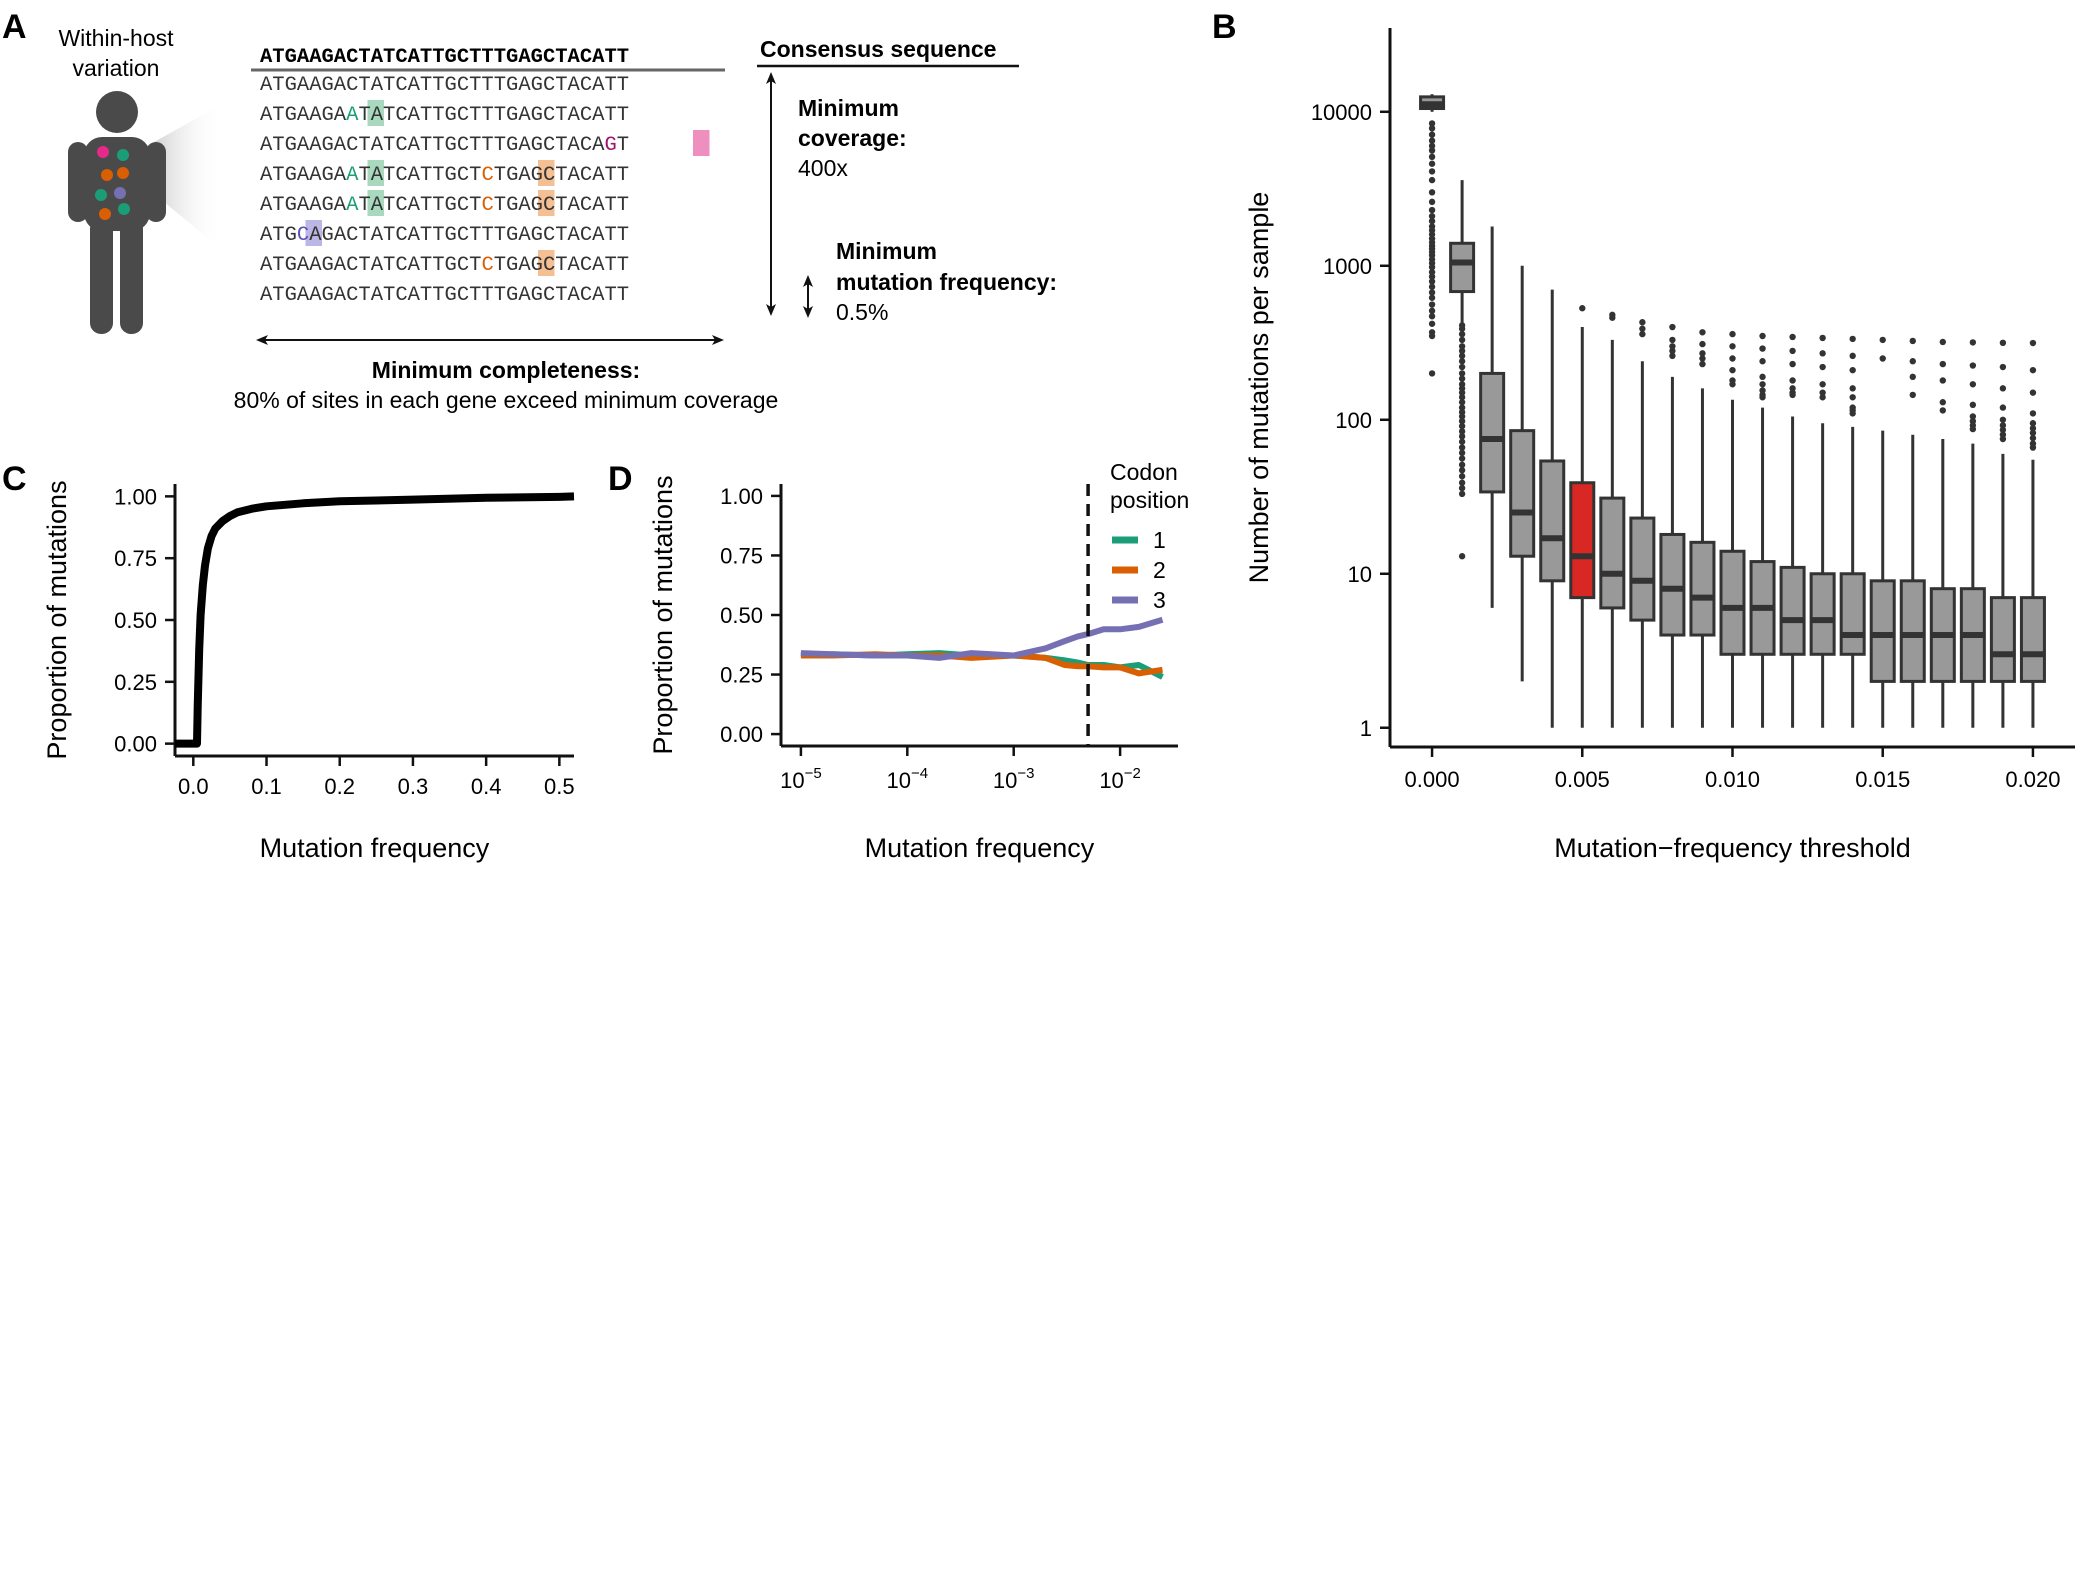 The width and height of the screenshot is (2092, 1577). What do you see at coordinates (339, 786) in the screenshot?
I see `x-tick-label: 0.2` at bounding box center [339, 786].